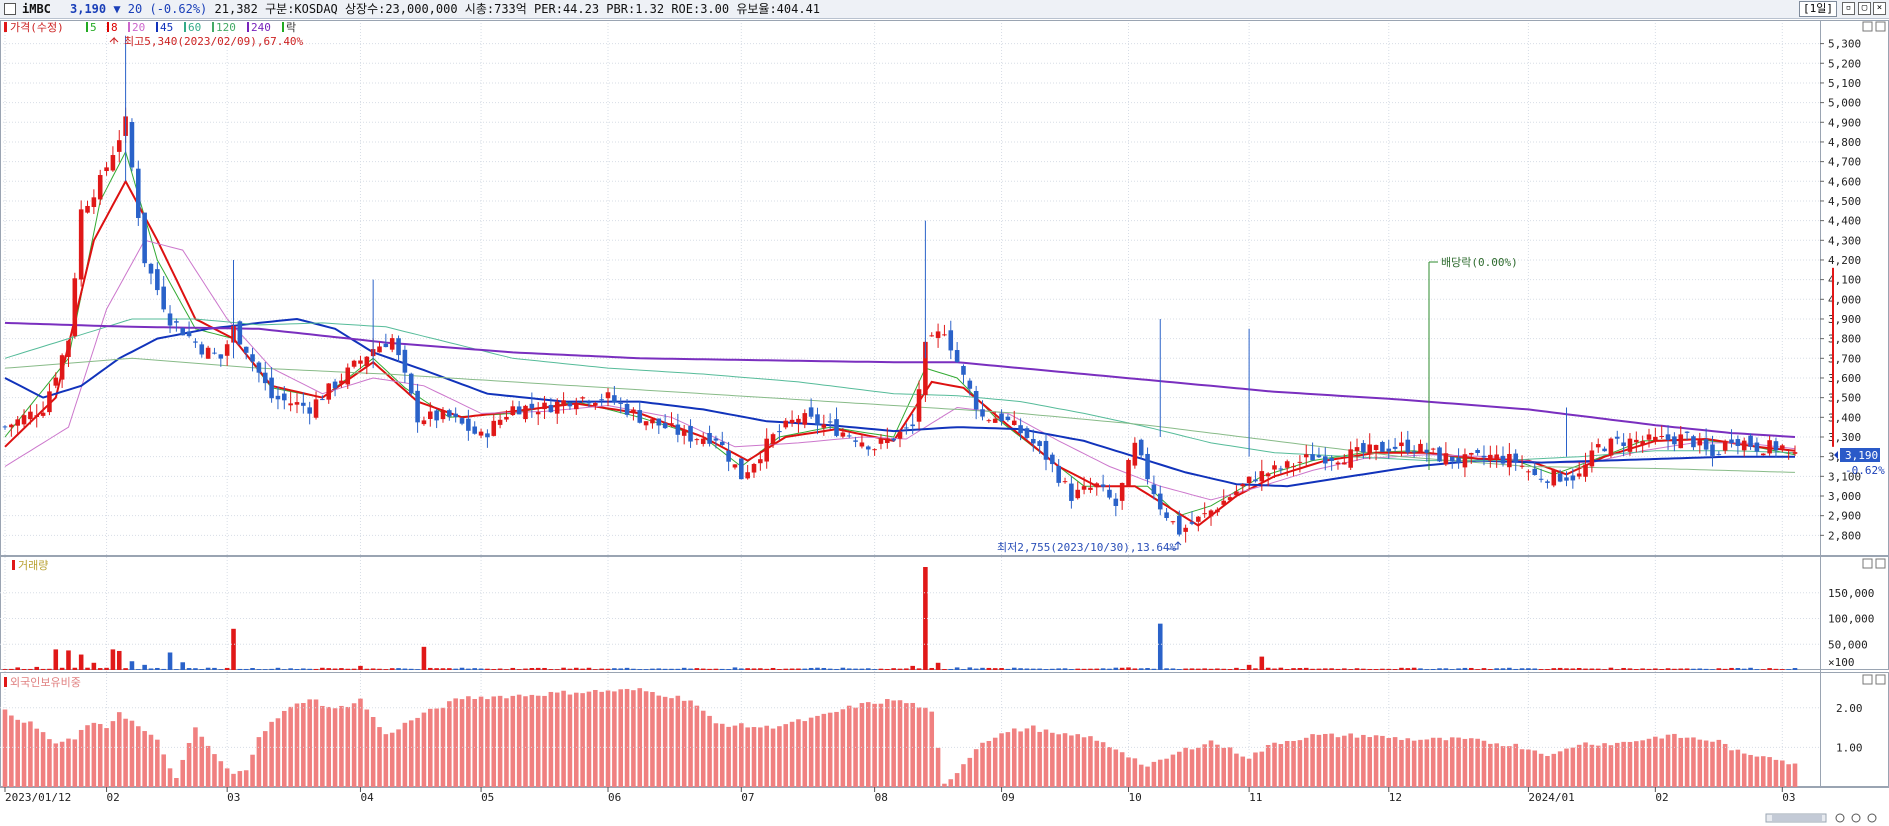  Describe the element at coordinates (1872, 818) in the screenshot. I see `zoom-reset-icon` at that location.